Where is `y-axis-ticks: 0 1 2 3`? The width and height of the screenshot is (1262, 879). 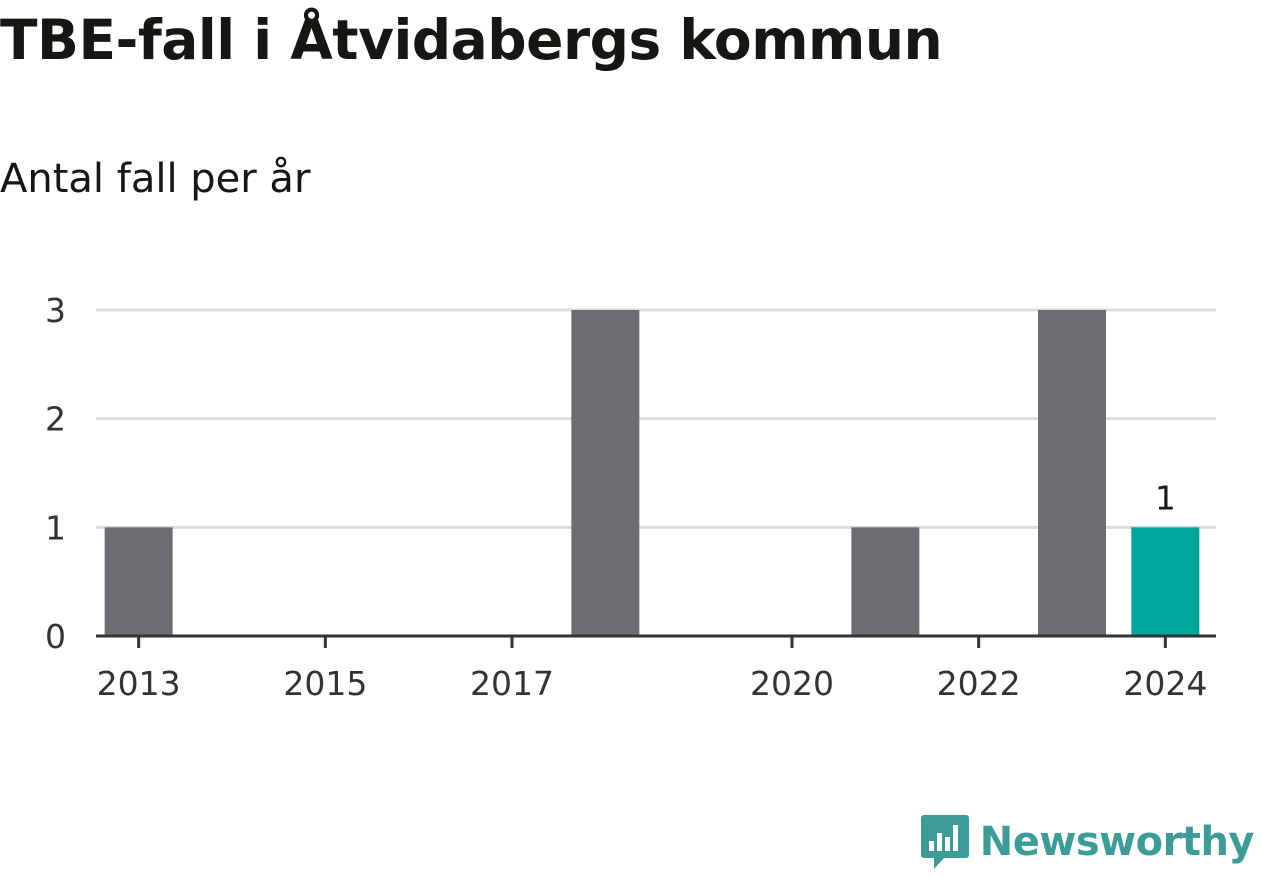 y-axis-ticks: 0 1 2 3 is located at coordinates (55, 473).